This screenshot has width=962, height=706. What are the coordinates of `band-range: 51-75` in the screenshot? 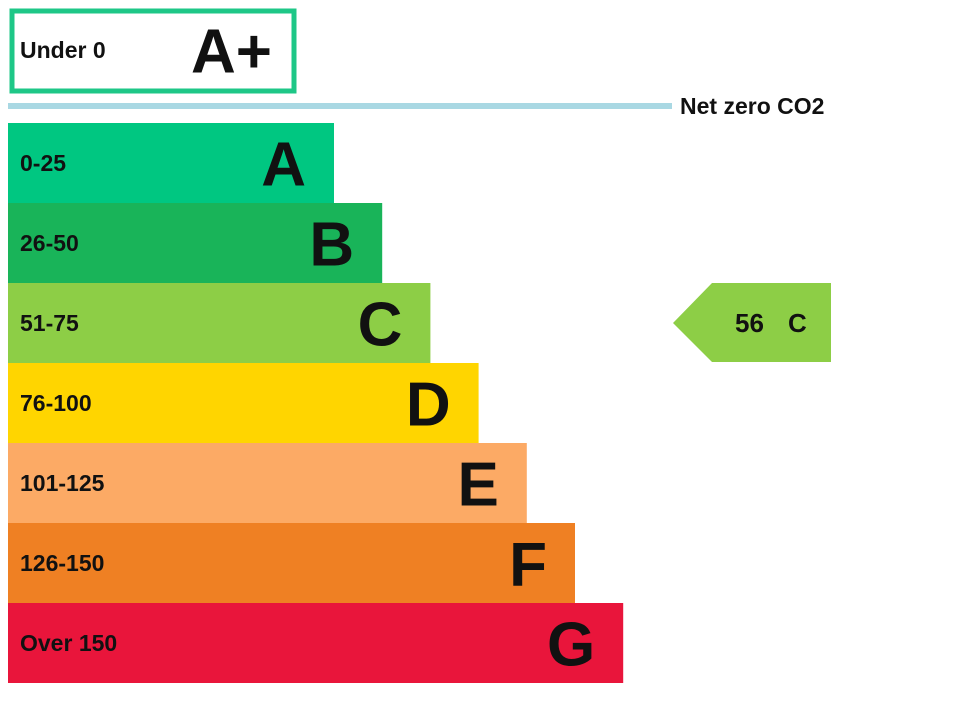 It's located at (49, 323).